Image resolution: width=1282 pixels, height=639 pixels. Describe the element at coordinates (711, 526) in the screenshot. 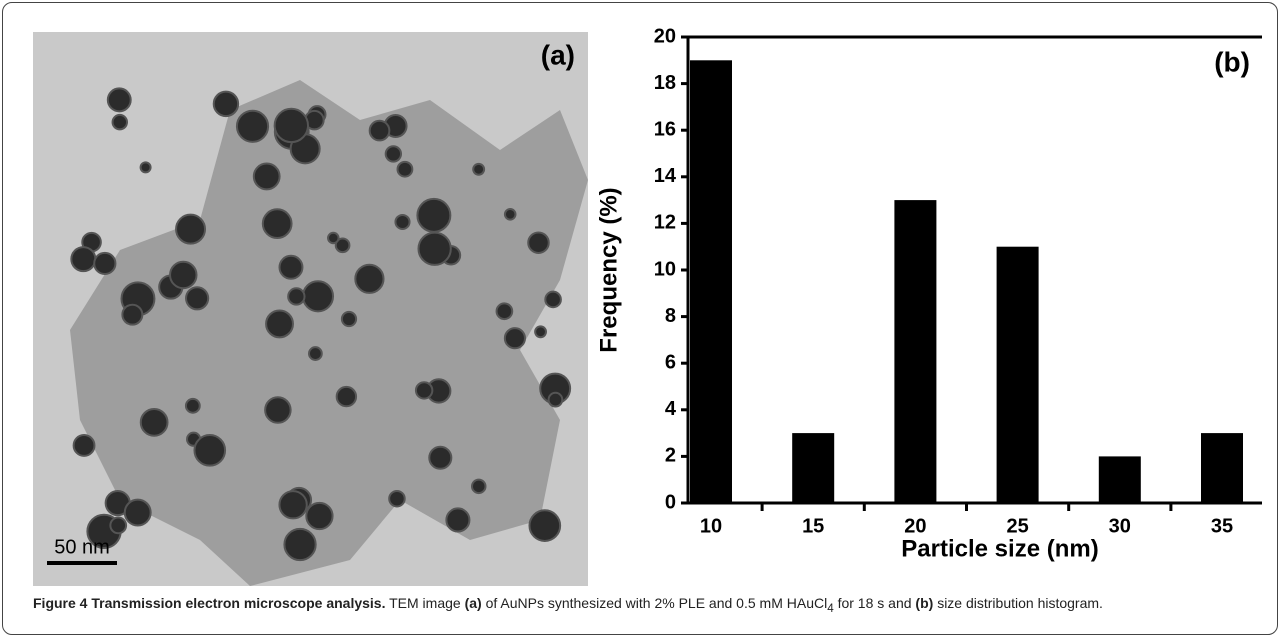

I see `x-tick-label: 10` at that location.